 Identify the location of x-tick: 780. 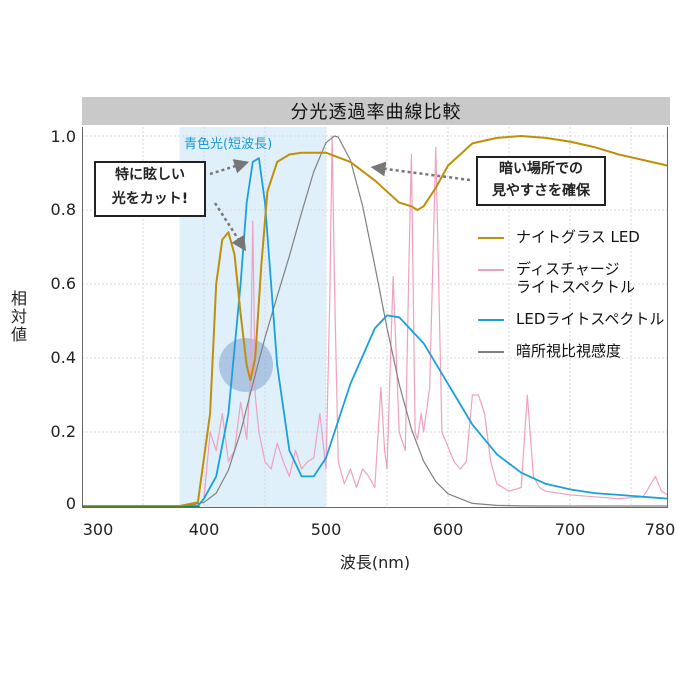
(660, 529).